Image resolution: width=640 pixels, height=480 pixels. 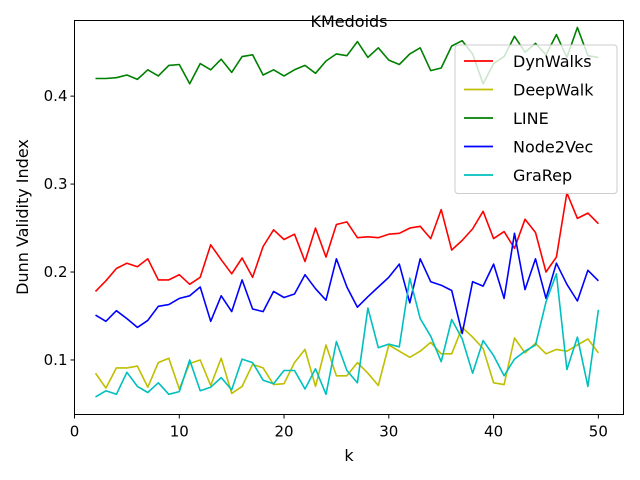 I want to click on y-axis-title: Dunn Validity Index, so click(x=22, y=217).